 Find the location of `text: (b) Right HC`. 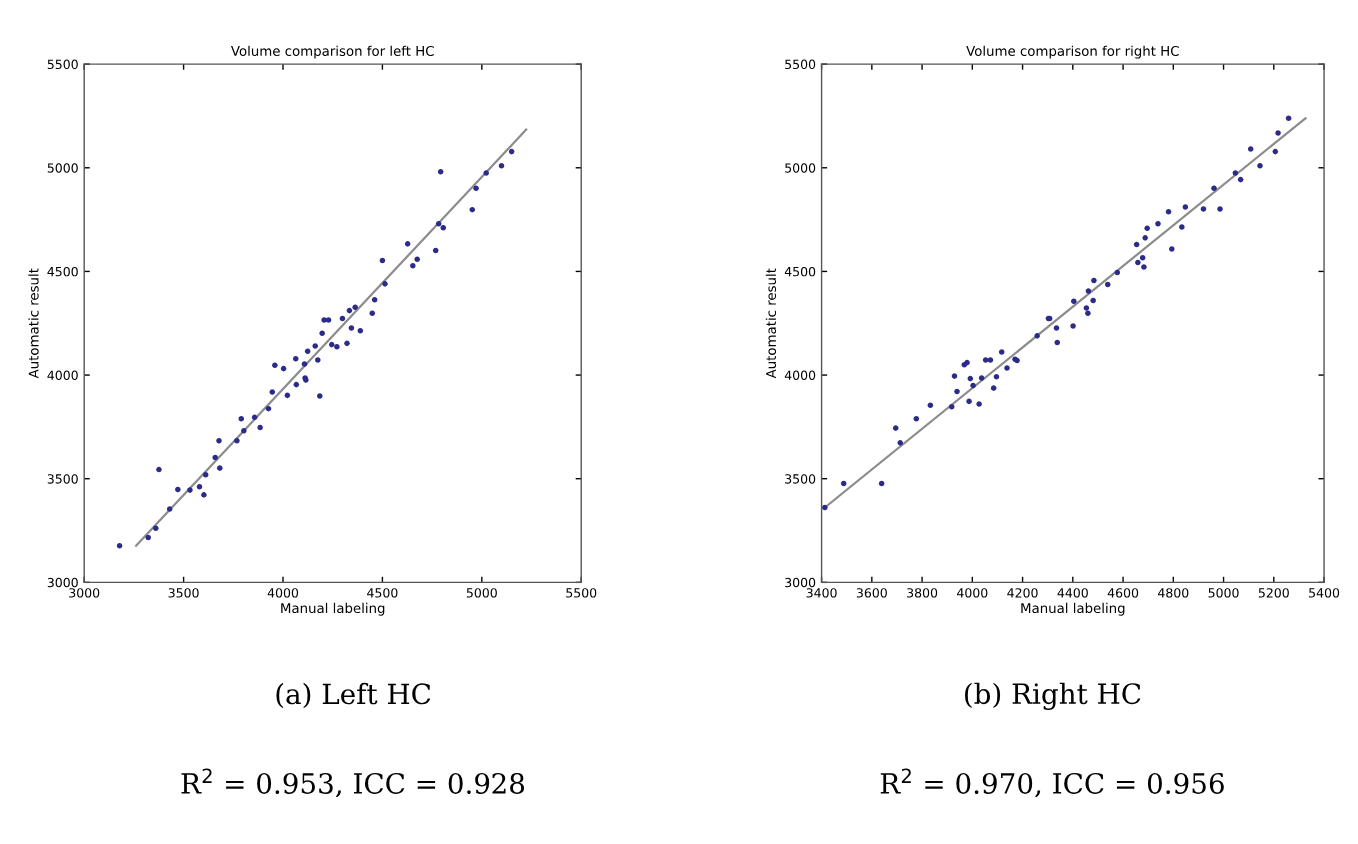

text: (b) Right HC is located at coordinates (1053, 696).